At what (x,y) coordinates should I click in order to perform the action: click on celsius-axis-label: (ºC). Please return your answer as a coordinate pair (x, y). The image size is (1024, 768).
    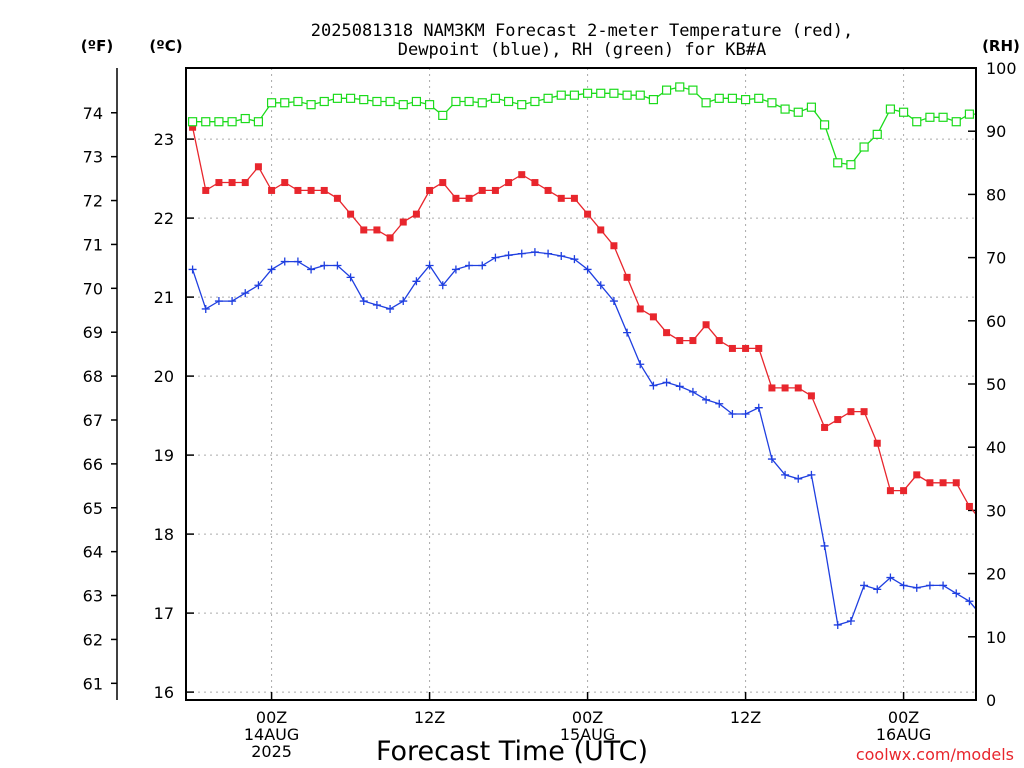
    Looking at the image, I should click on (165, 46).